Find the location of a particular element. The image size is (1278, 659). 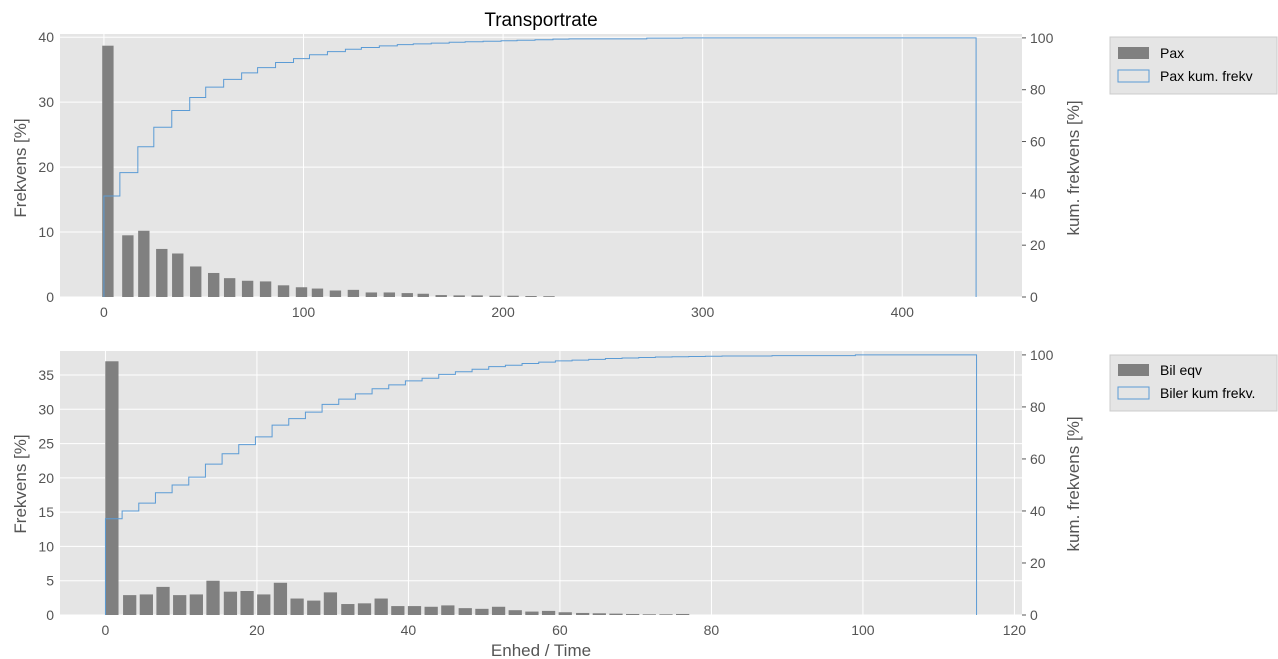

legend-bottom: Bil eqv Biler kum frekv. is located at coordinates (1193, 383).